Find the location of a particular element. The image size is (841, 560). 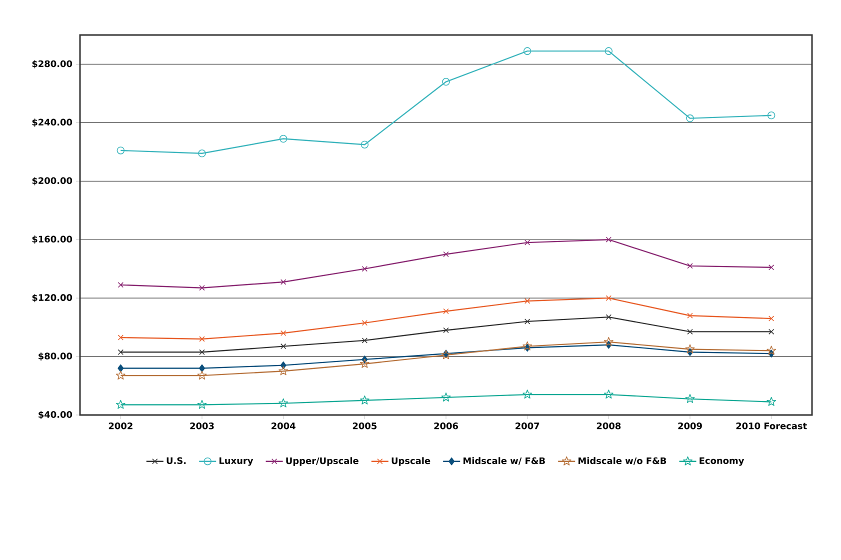

legend-label: Luxury is located at coordinates (237, 461).